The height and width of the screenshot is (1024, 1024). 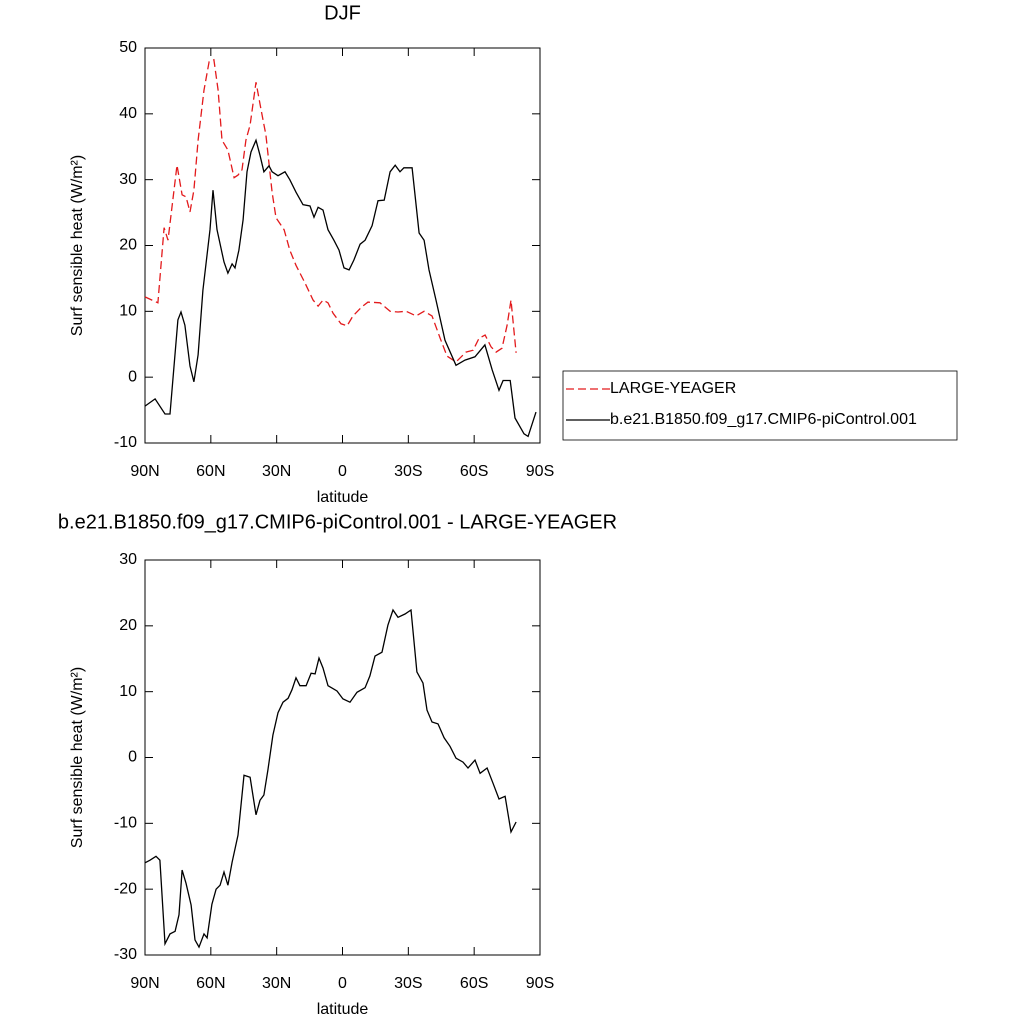 What do you see at coordinates (125, 888) in the screenshot?
I see `y-tick-label: -20` at bounding box center [125, 888].